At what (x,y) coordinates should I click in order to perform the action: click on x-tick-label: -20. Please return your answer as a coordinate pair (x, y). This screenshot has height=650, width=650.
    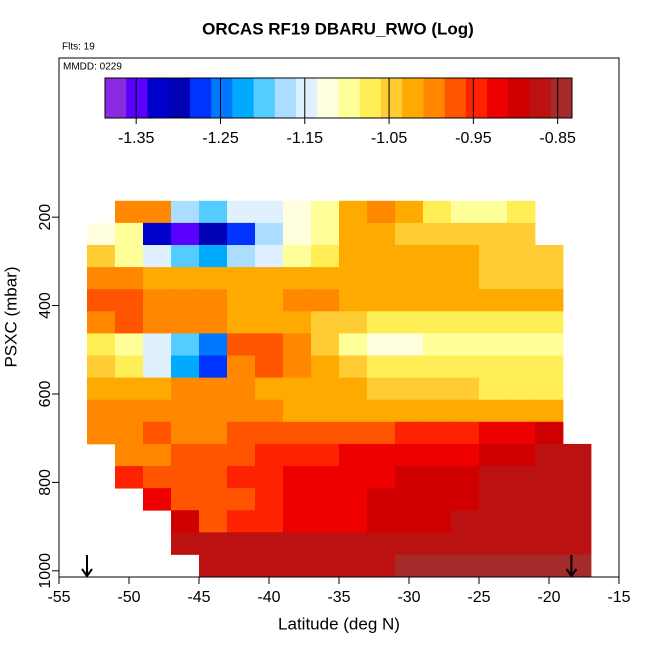
    Looking at the image, I should click on (548, 597).